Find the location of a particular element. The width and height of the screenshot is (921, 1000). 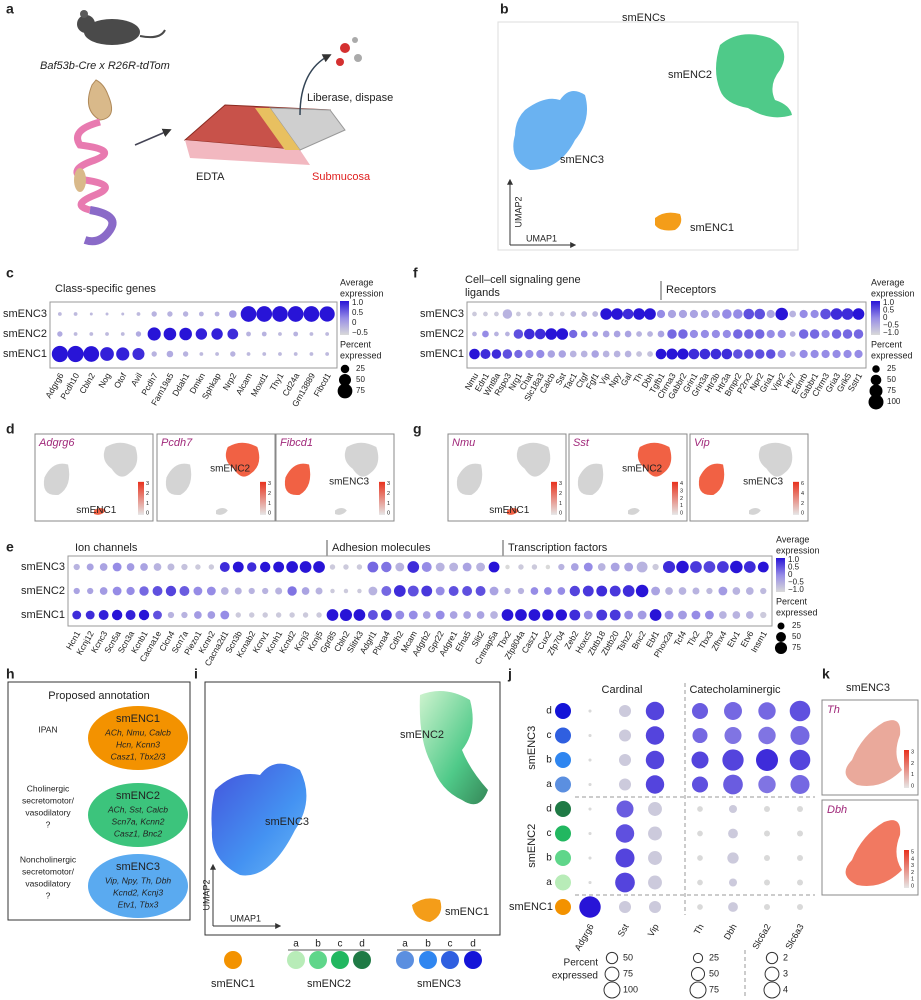

scale-label: 5 is located at coordinates (912, 852).